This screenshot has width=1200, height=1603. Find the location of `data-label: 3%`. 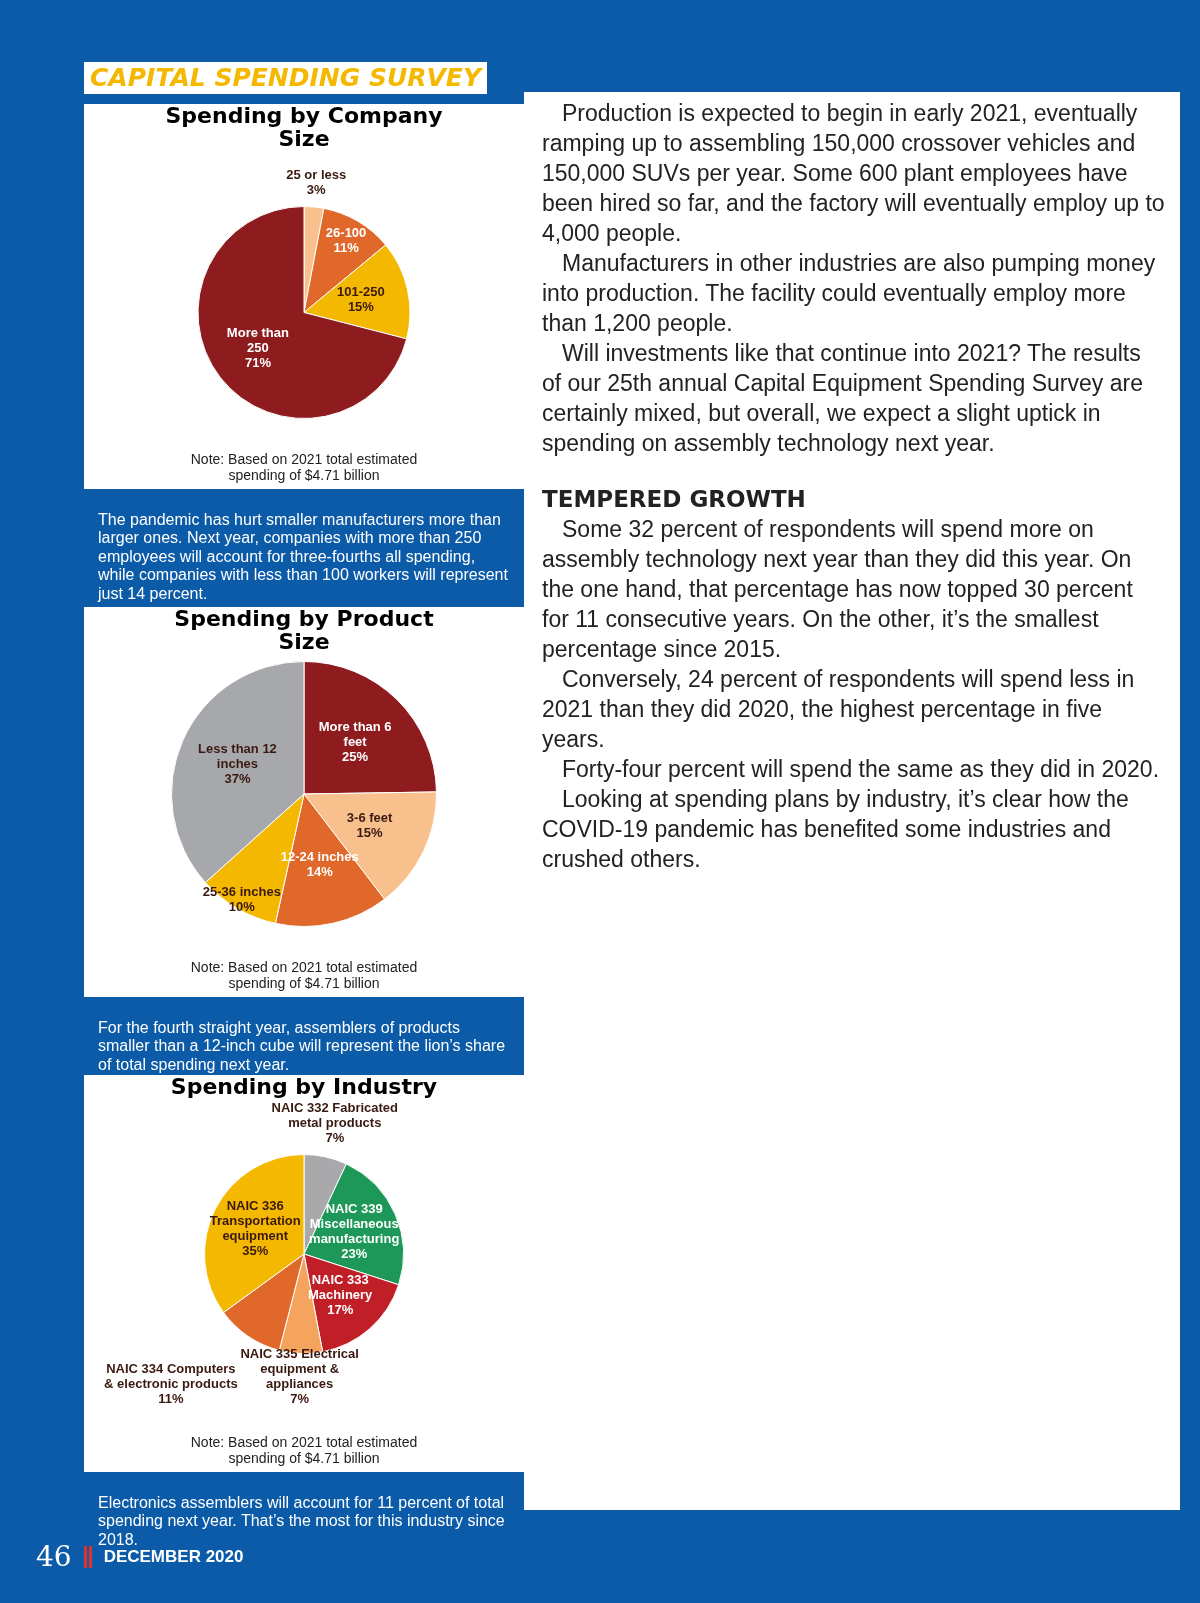

data-label: 3% is located at coordinates (316, 190).